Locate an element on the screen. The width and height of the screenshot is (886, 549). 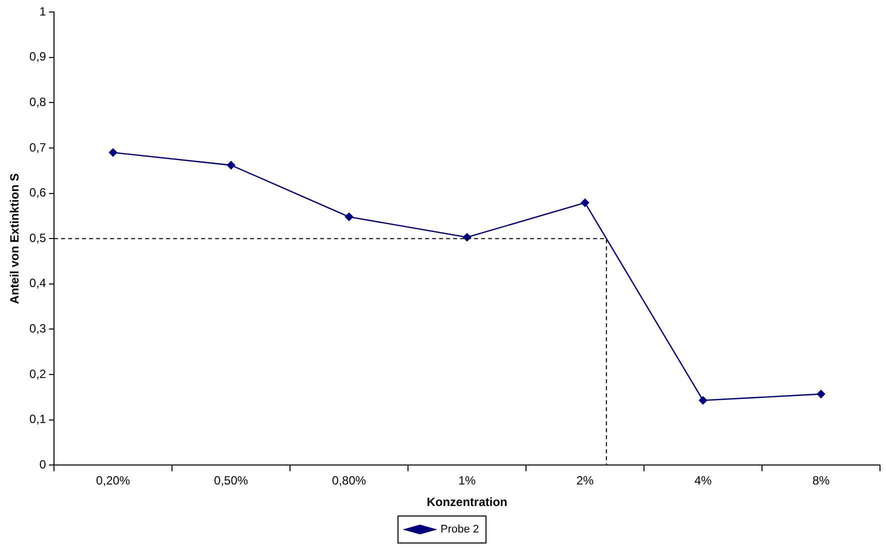
y-axis-title: Anteil von Extinktion S is located at coordinates (15, 238).